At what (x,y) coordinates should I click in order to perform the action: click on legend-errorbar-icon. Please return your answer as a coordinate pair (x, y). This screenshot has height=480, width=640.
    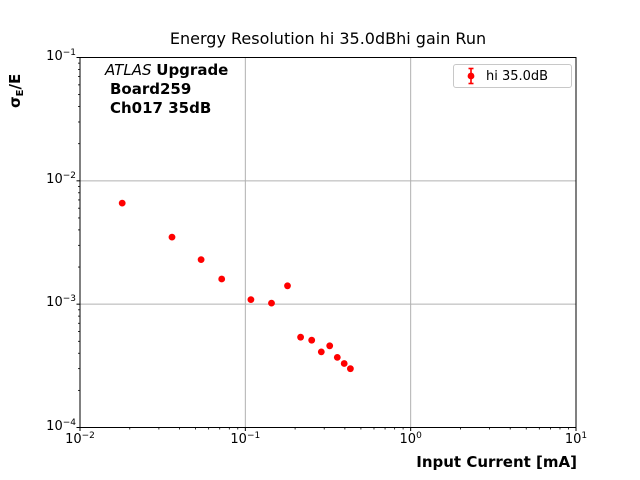
    Looking at the image, I should click on (471, 76).